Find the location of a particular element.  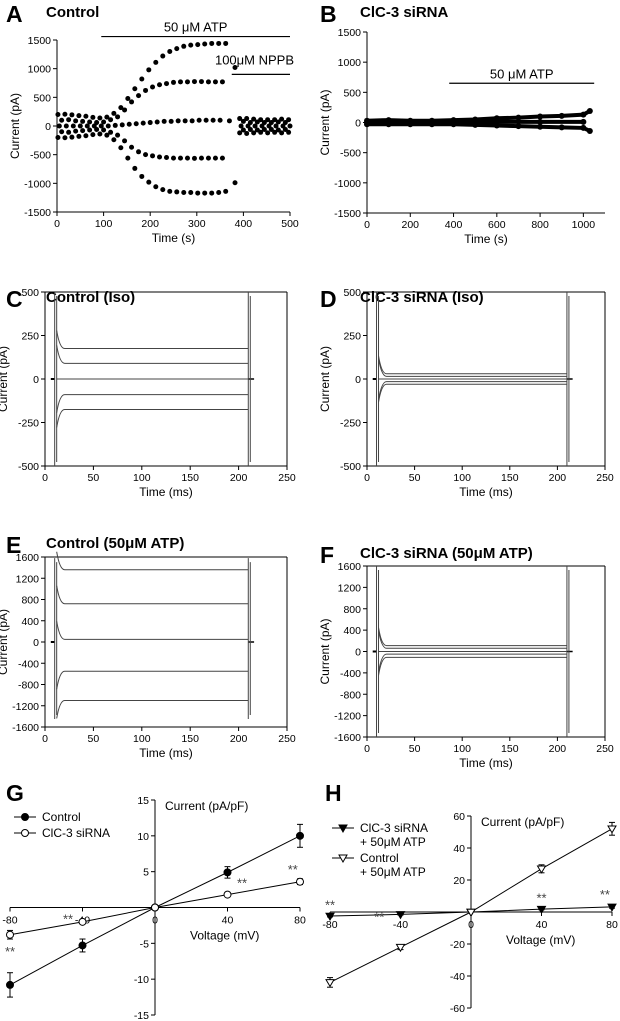

y-tick-label: 800 is located at coordinates (30, 601).